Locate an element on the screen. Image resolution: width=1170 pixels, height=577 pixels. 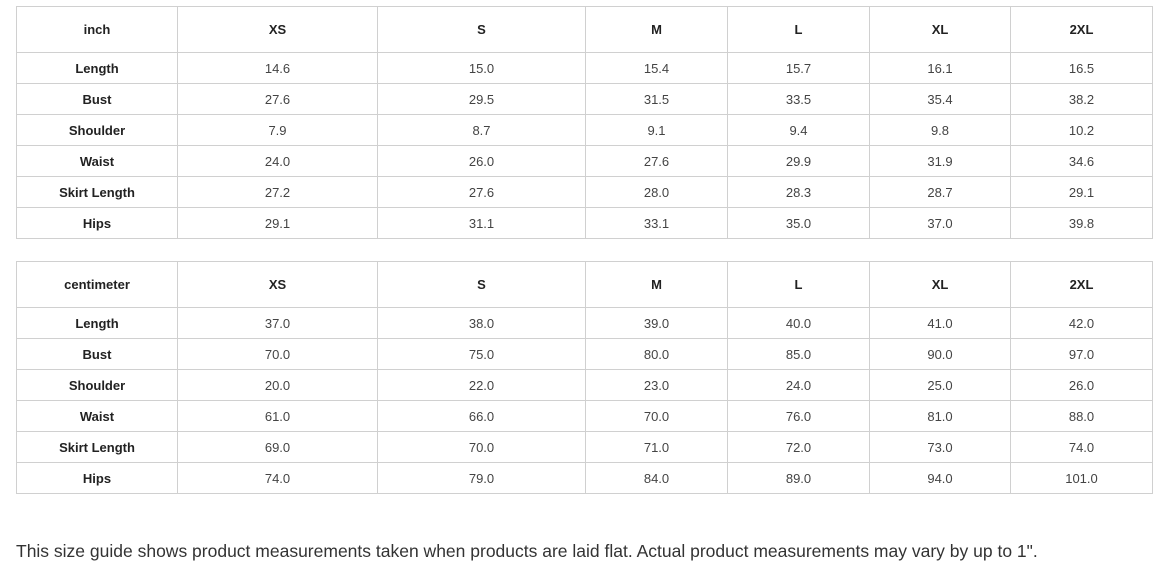
measurement-value: 15.4 is located at coordinates (656, 68).